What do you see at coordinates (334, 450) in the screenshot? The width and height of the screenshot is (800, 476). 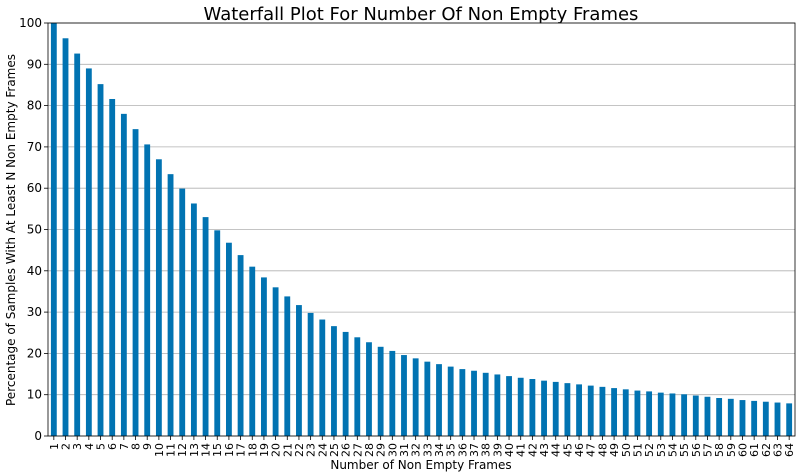 I see `x-tick-label: 25` at bounding box center [334, 450].